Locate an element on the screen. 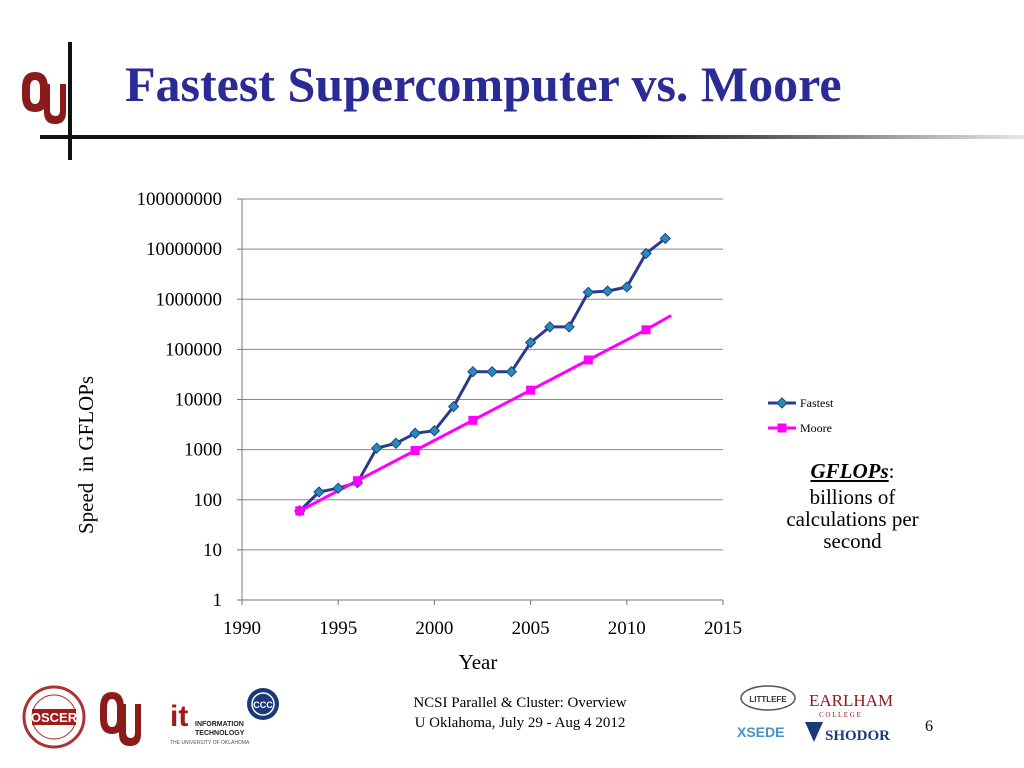 The height and width of the screenshot is (768, 1024). shodor-logo: SHODOR is located at coordinates (847, 733).